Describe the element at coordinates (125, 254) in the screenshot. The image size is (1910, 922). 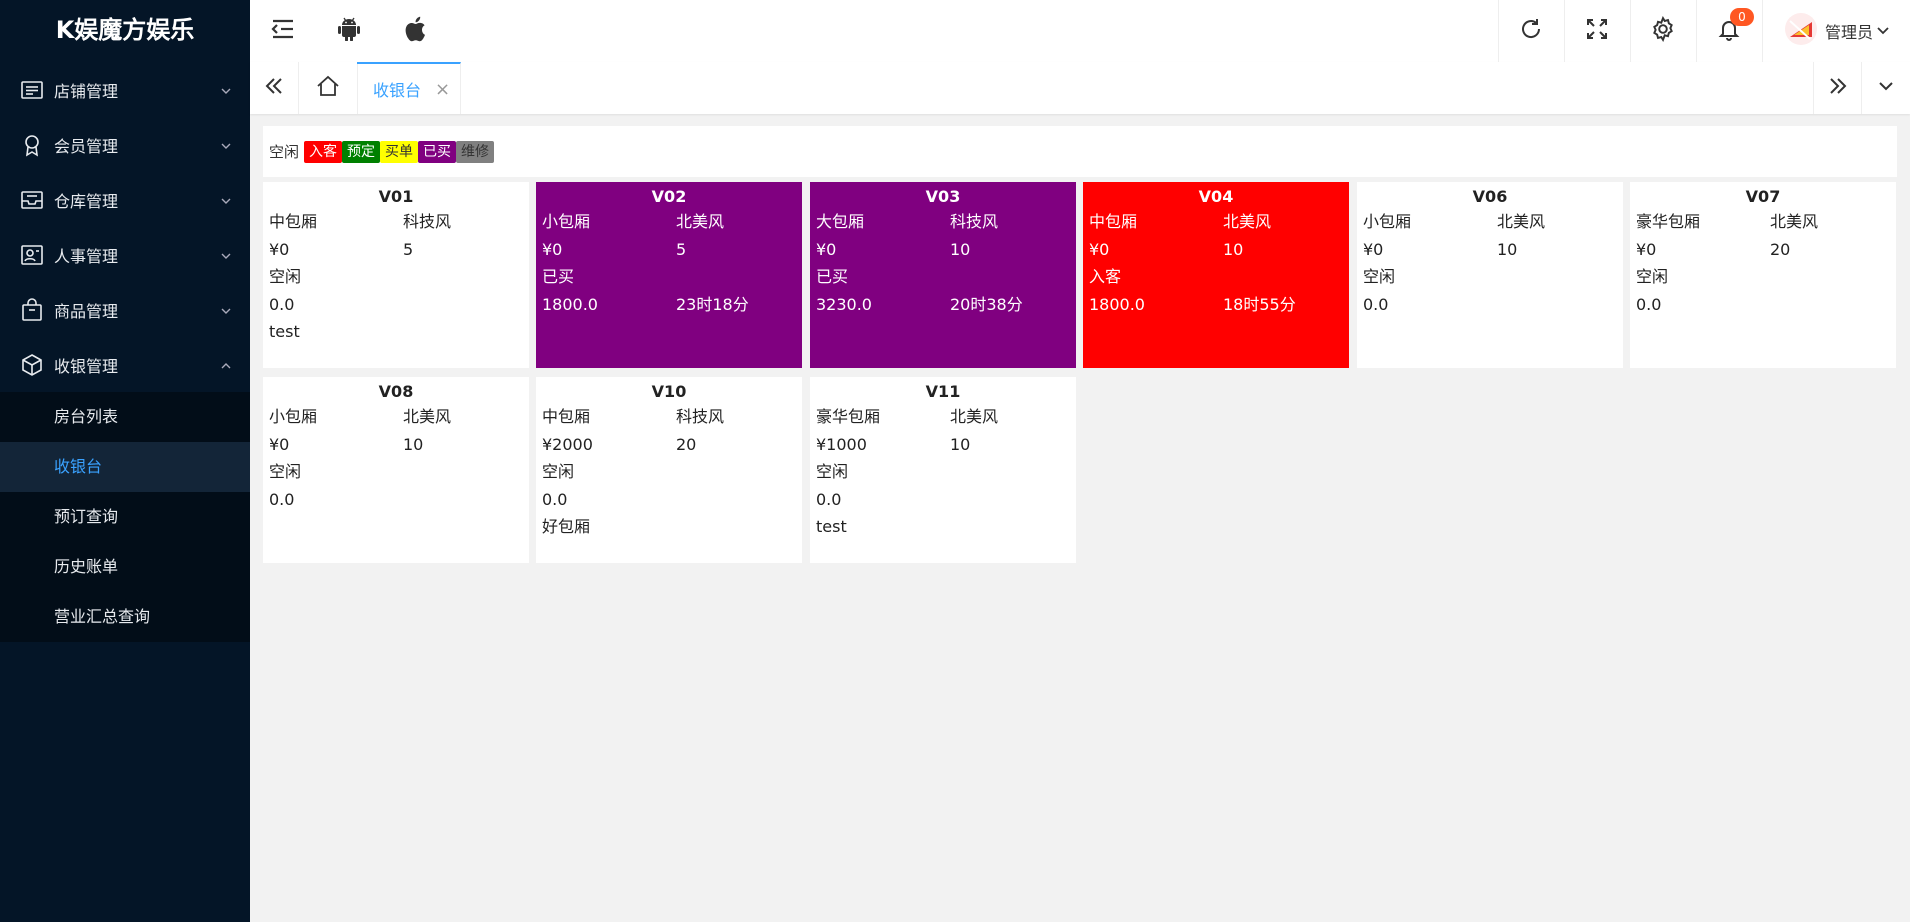
I see `menu-hr: 人事管理` at that location.